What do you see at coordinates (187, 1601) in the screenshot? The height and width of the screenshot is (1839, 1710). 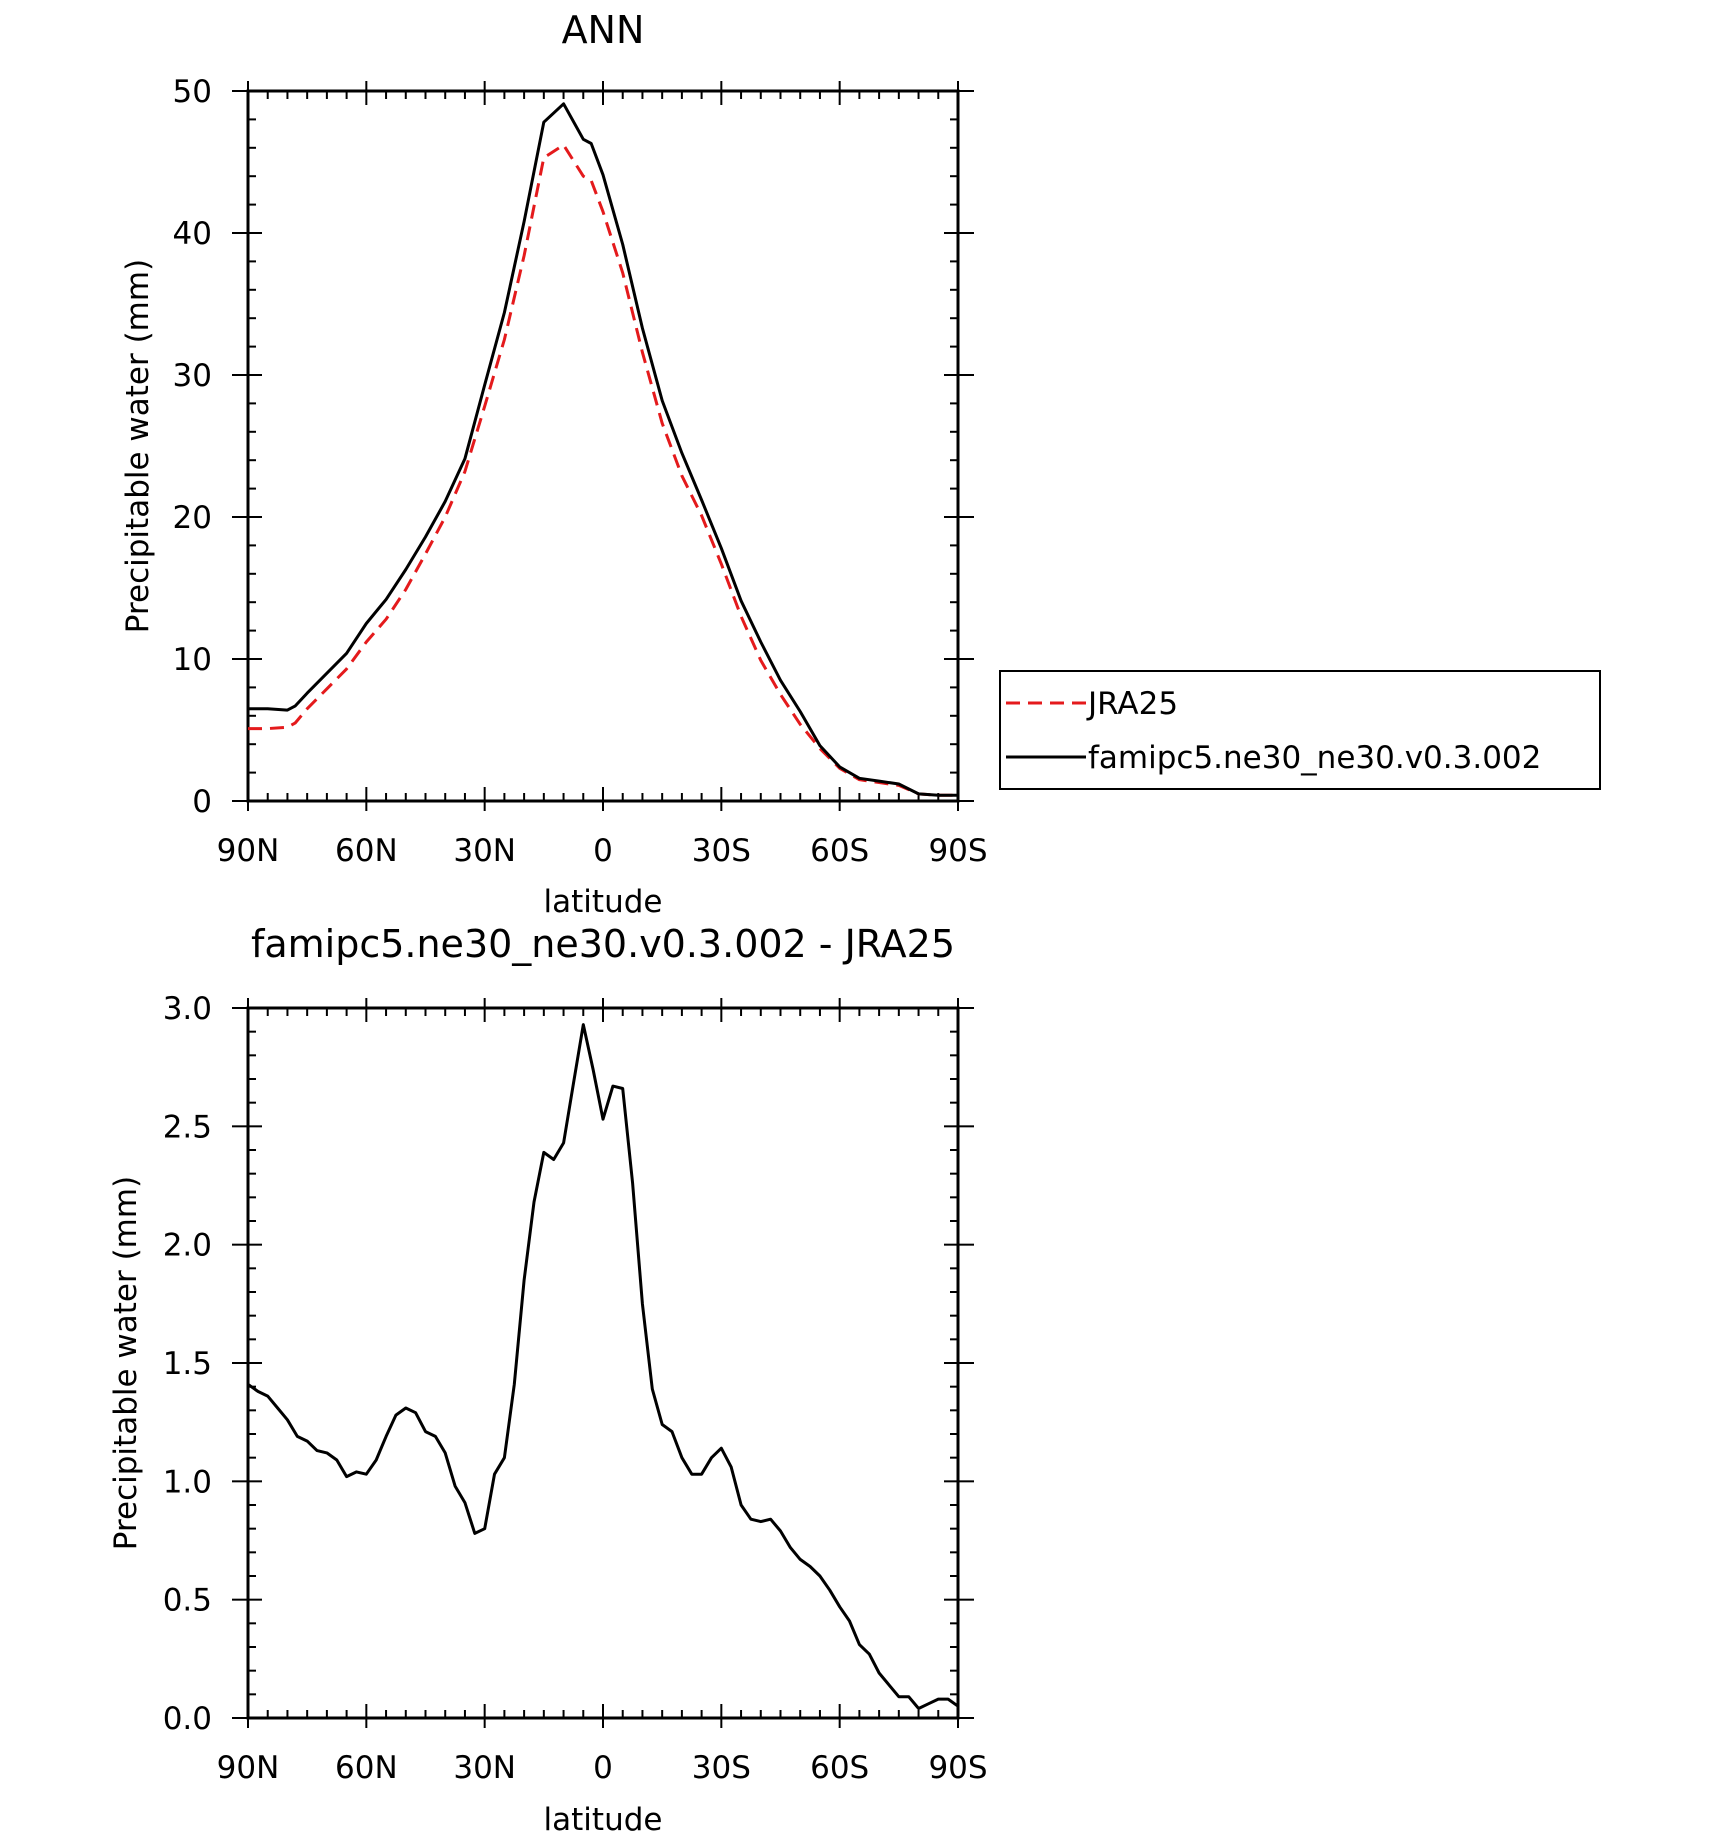 I see `y-tick-label: 0.5` at bounding box center [187, 1601].